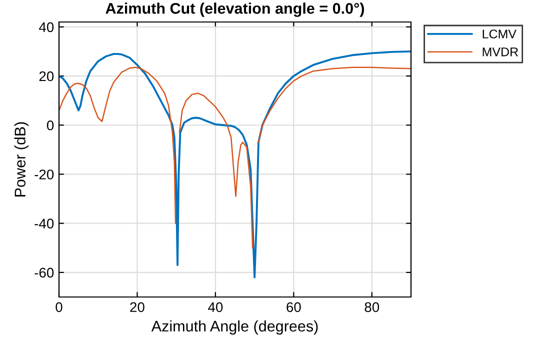  What do you see at coordinates (234, 327) in the screenshot?
I see `x-axis-title: Azimuth Angle (degrees)` at bounding box center [234, 327].